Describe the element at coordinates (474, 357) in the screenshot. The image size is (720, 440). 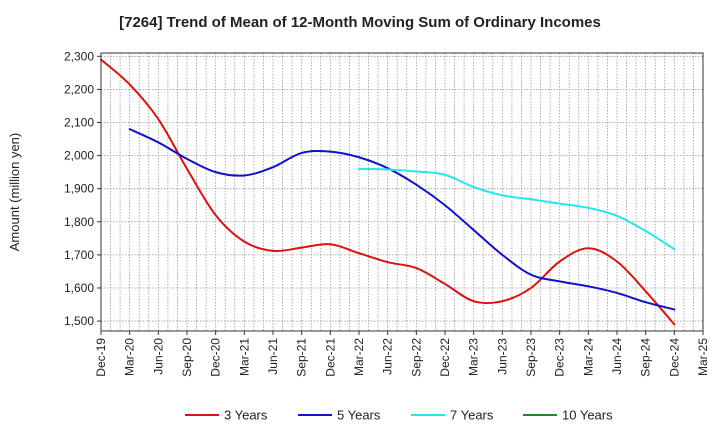
I see `x-tick-label: Mar-23` at that location.